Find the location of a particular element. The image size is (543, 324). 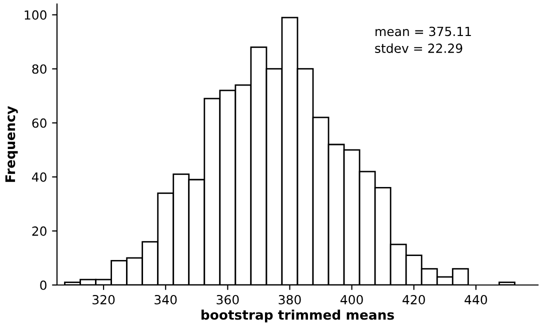

x-tick-label: 440 is located at coordinates (476, 299).